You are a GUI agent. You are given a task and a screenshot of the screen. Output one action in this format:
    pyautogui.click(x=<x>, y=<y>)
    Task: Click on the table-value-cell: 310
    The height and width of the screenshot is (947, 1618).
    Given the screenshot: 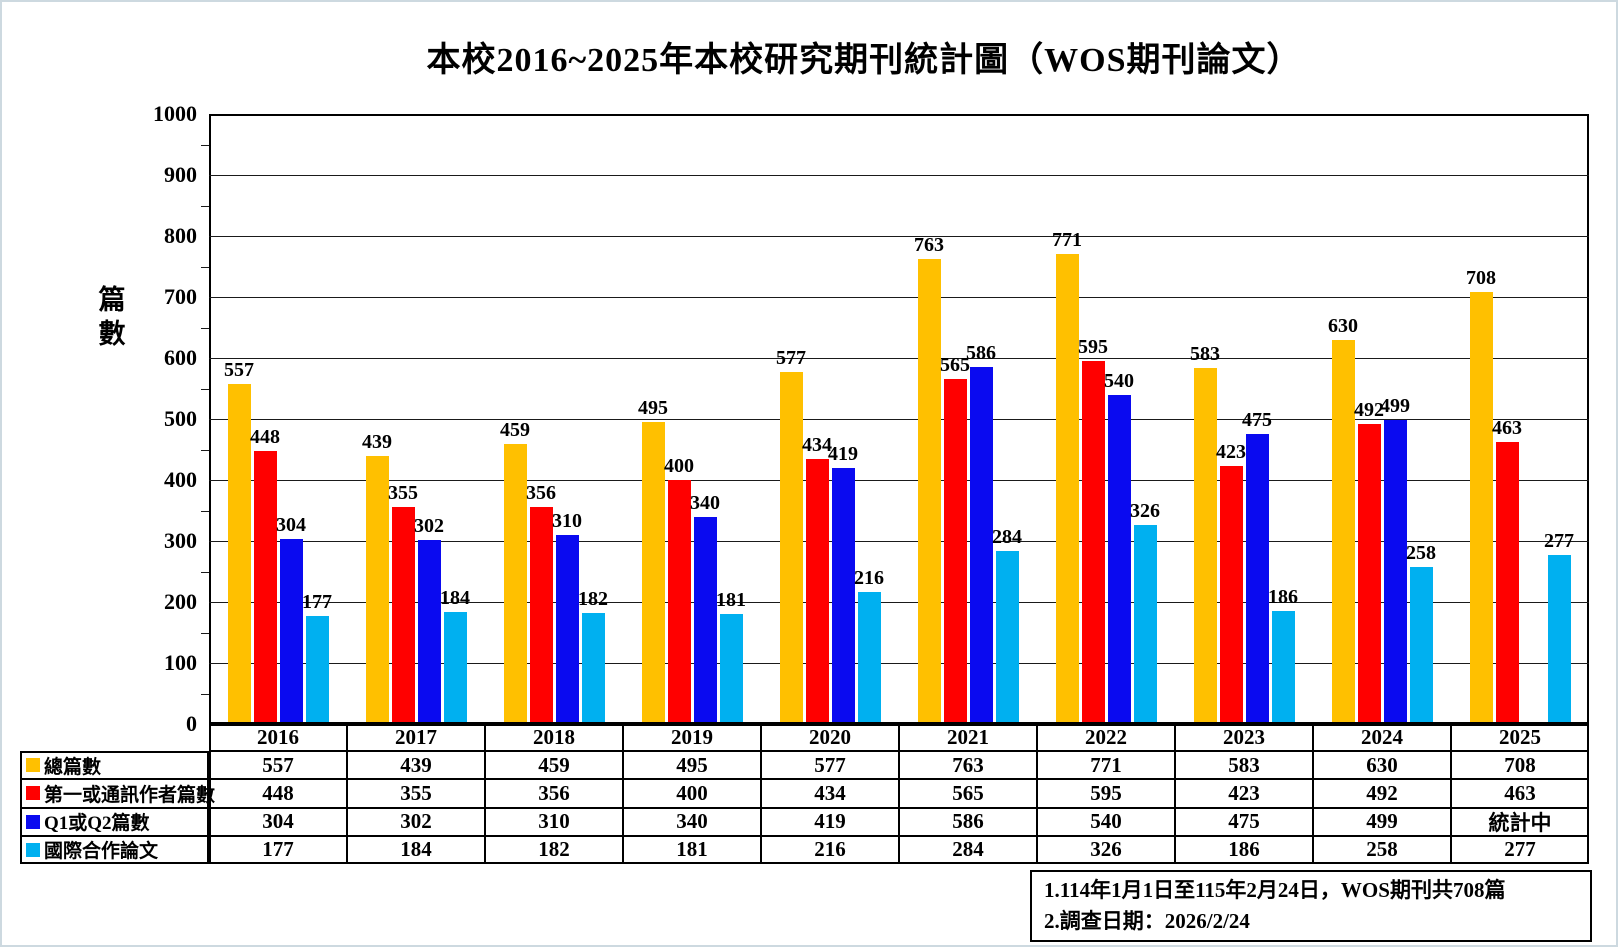 What is the action you would take?
    pyautogui.click(x=554, y=821)
    